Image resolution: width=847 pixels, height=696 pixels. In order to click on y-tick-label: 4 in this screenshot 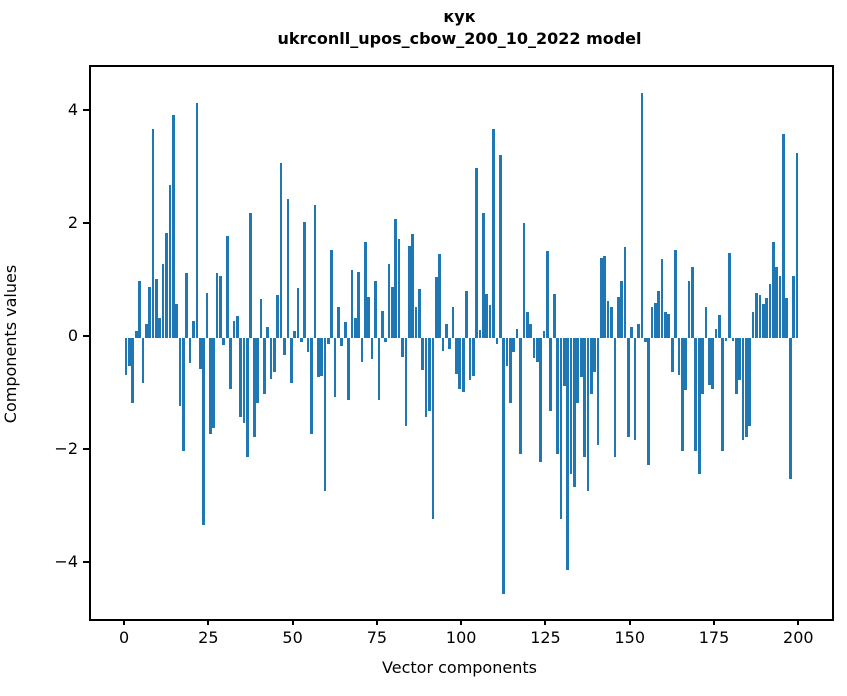, I will do `click(72, 109)`.